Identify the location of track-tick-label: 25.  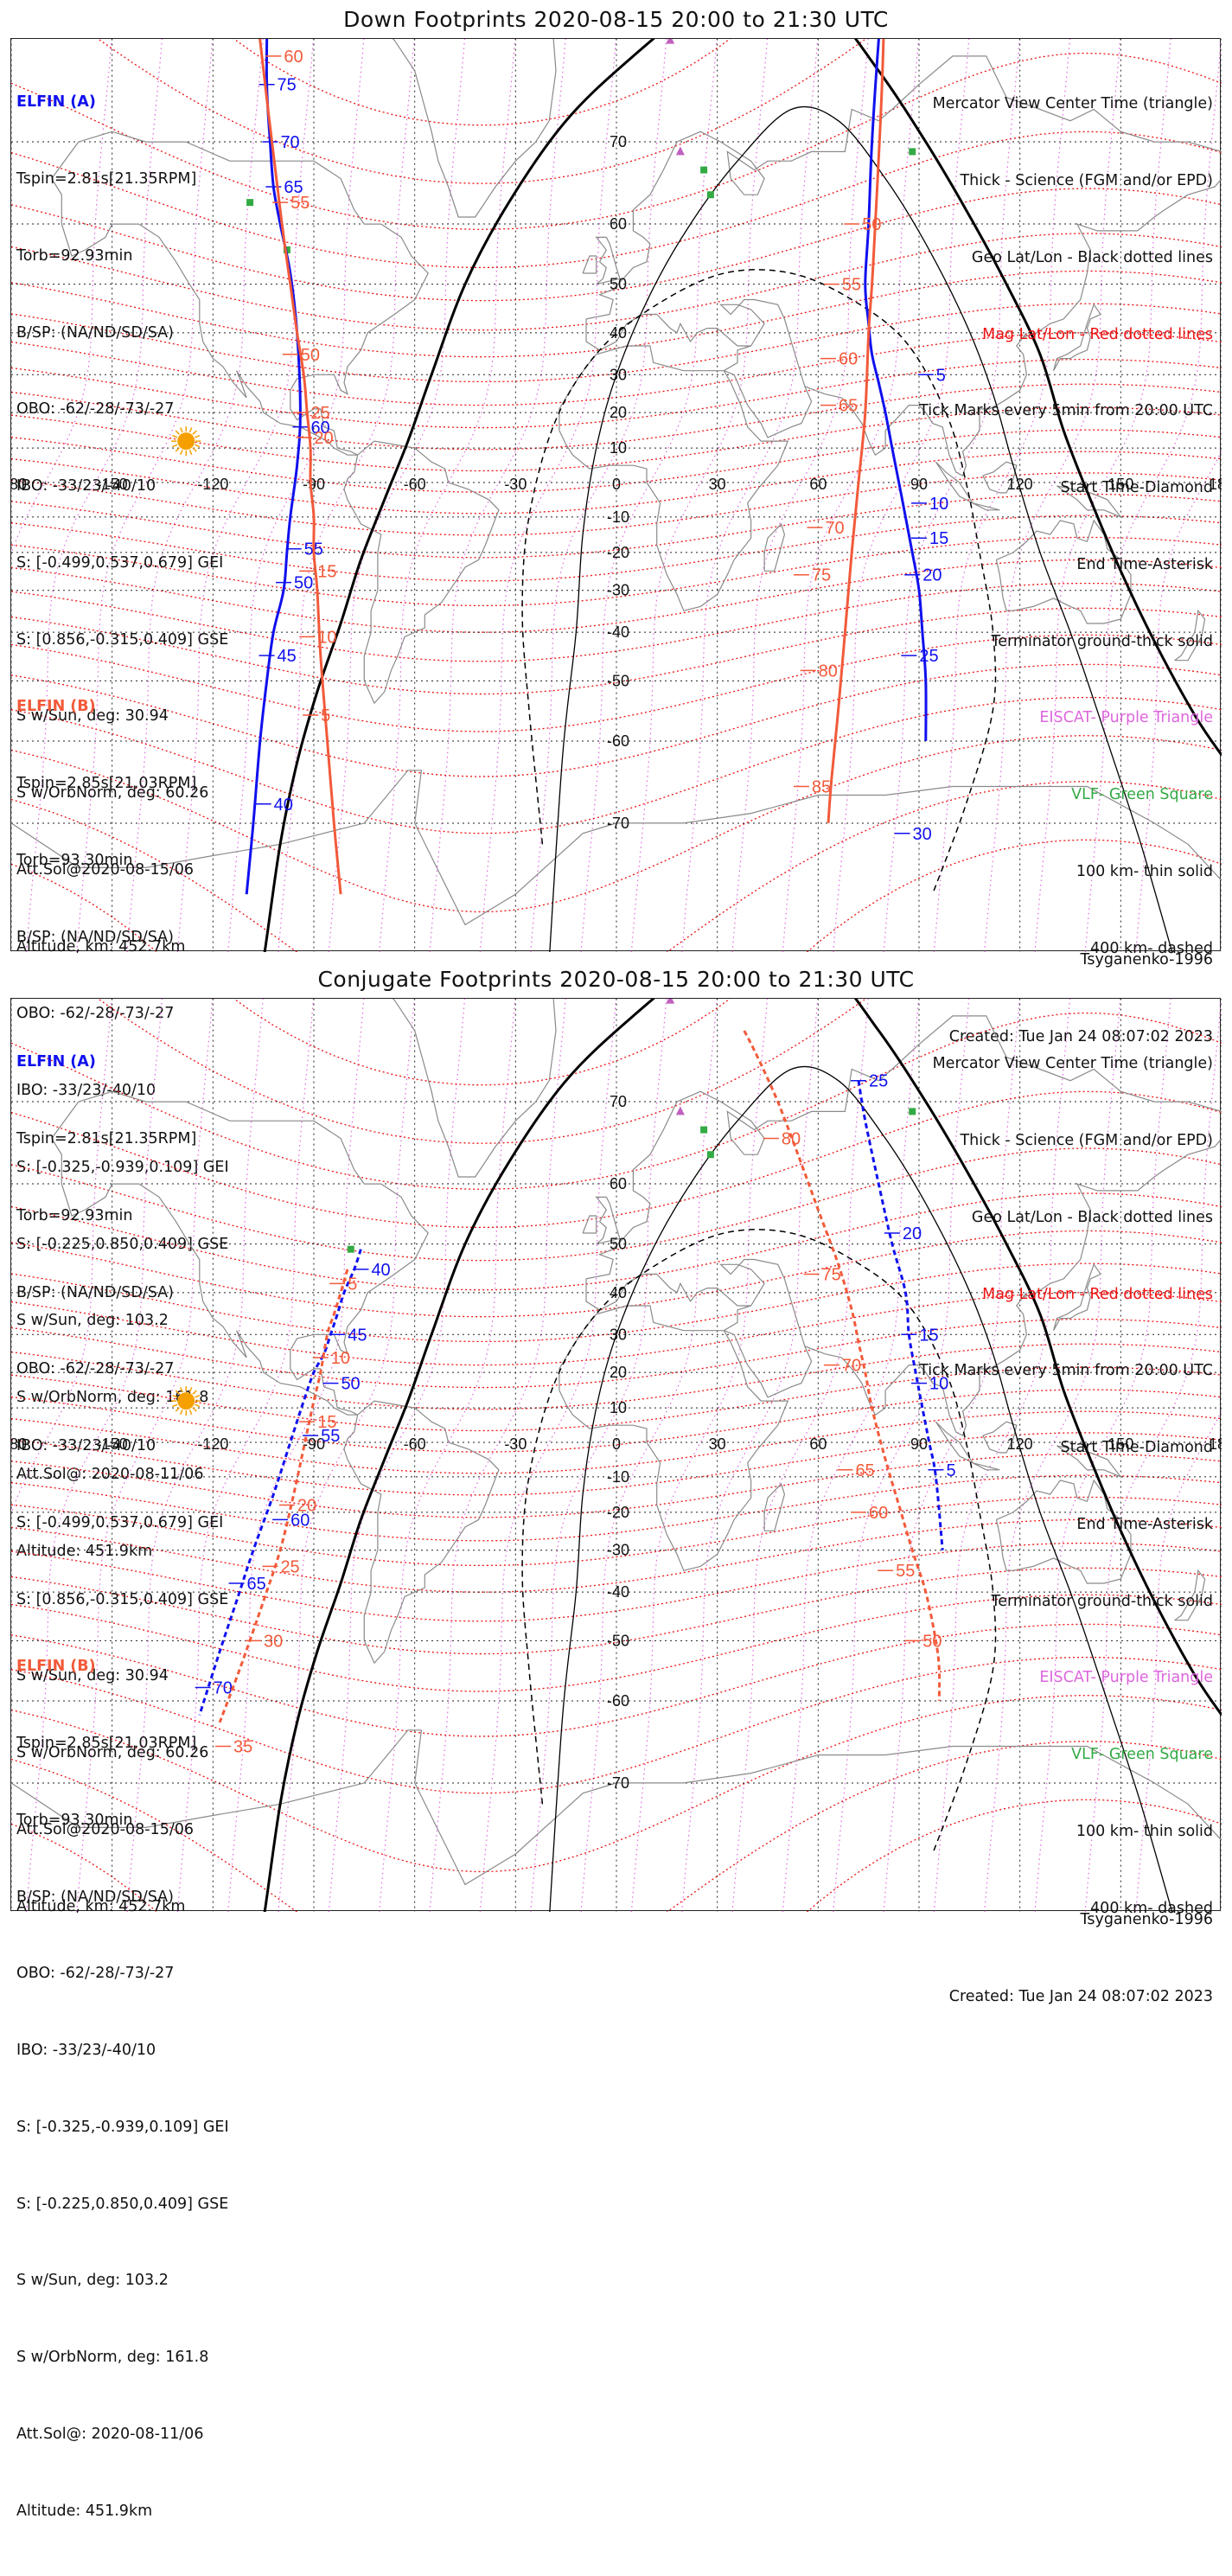
(289, 1567).